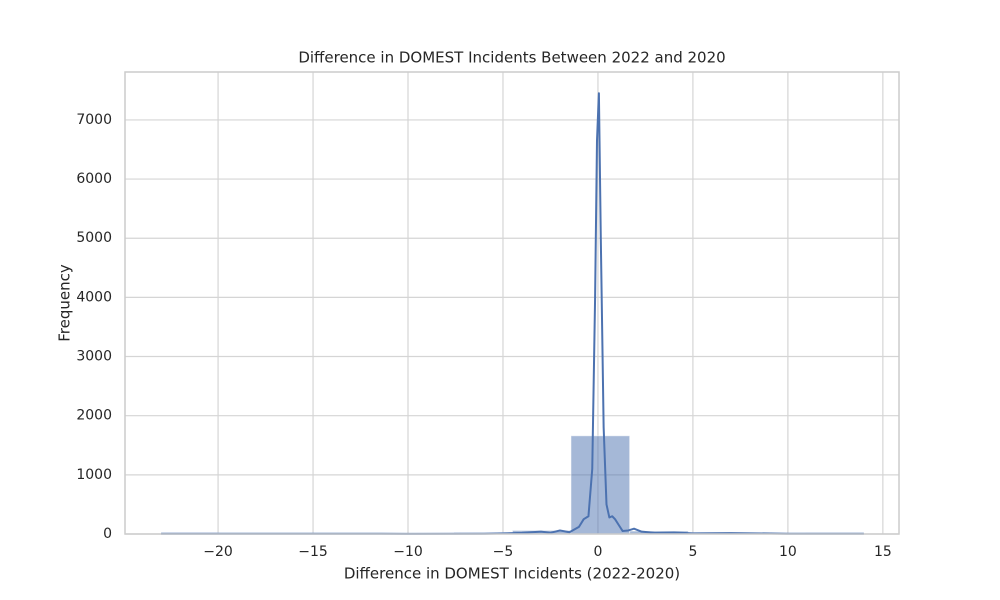 The width and height of the screenshot is (1000, 600). What do you see at coordinates (94, 416) in the screenshot?
I see `y-tick-label: 2000` at bounding box center [94, 416].